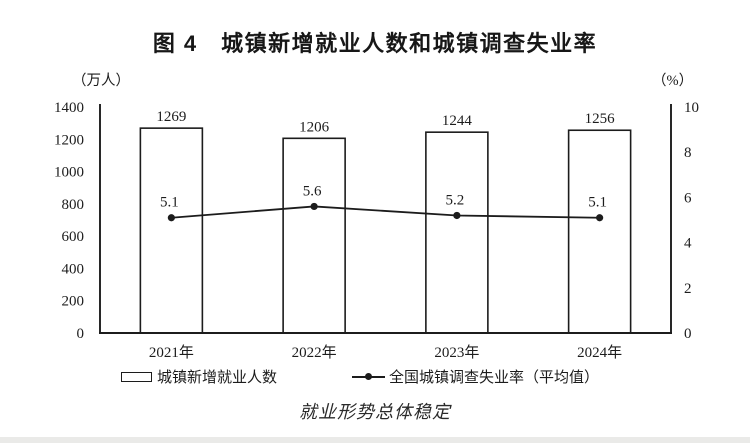  I want to click on line-swatch-icon, so click(368, 376).